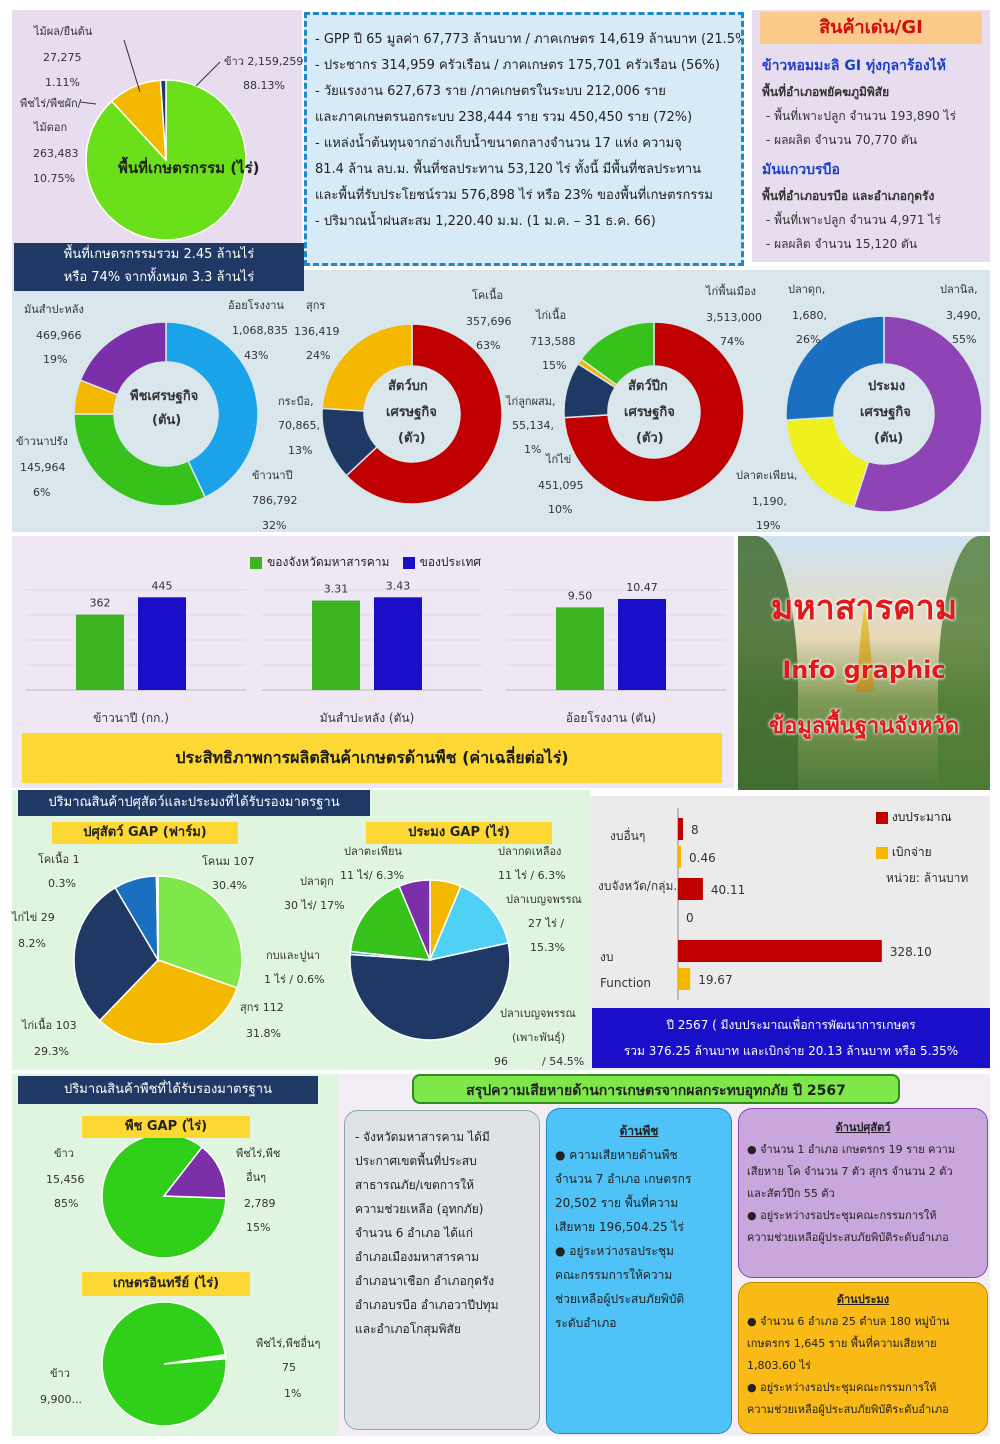 This screenshot has width=1000, height=1444. I want to click on donut-2-value: 136,419, so click(317, 331).